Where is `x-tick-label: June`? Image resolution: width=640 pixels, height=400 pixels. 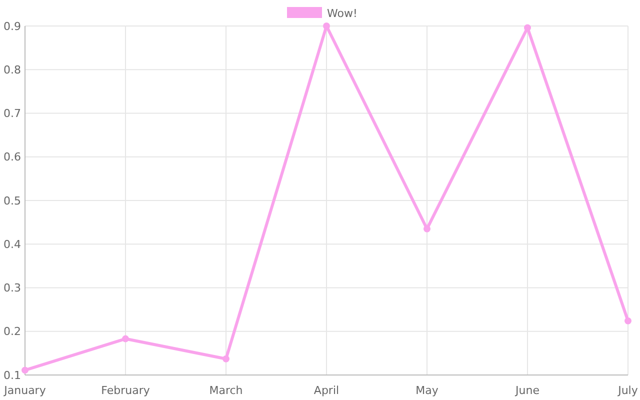 x-tick-label: June is located at coordinates (527, 390).